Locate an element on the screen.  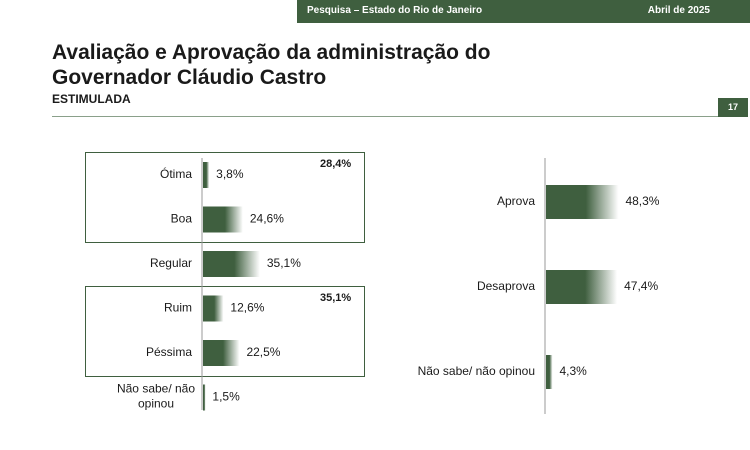
value-label: 12,6% is located at coordinates (247, 308).